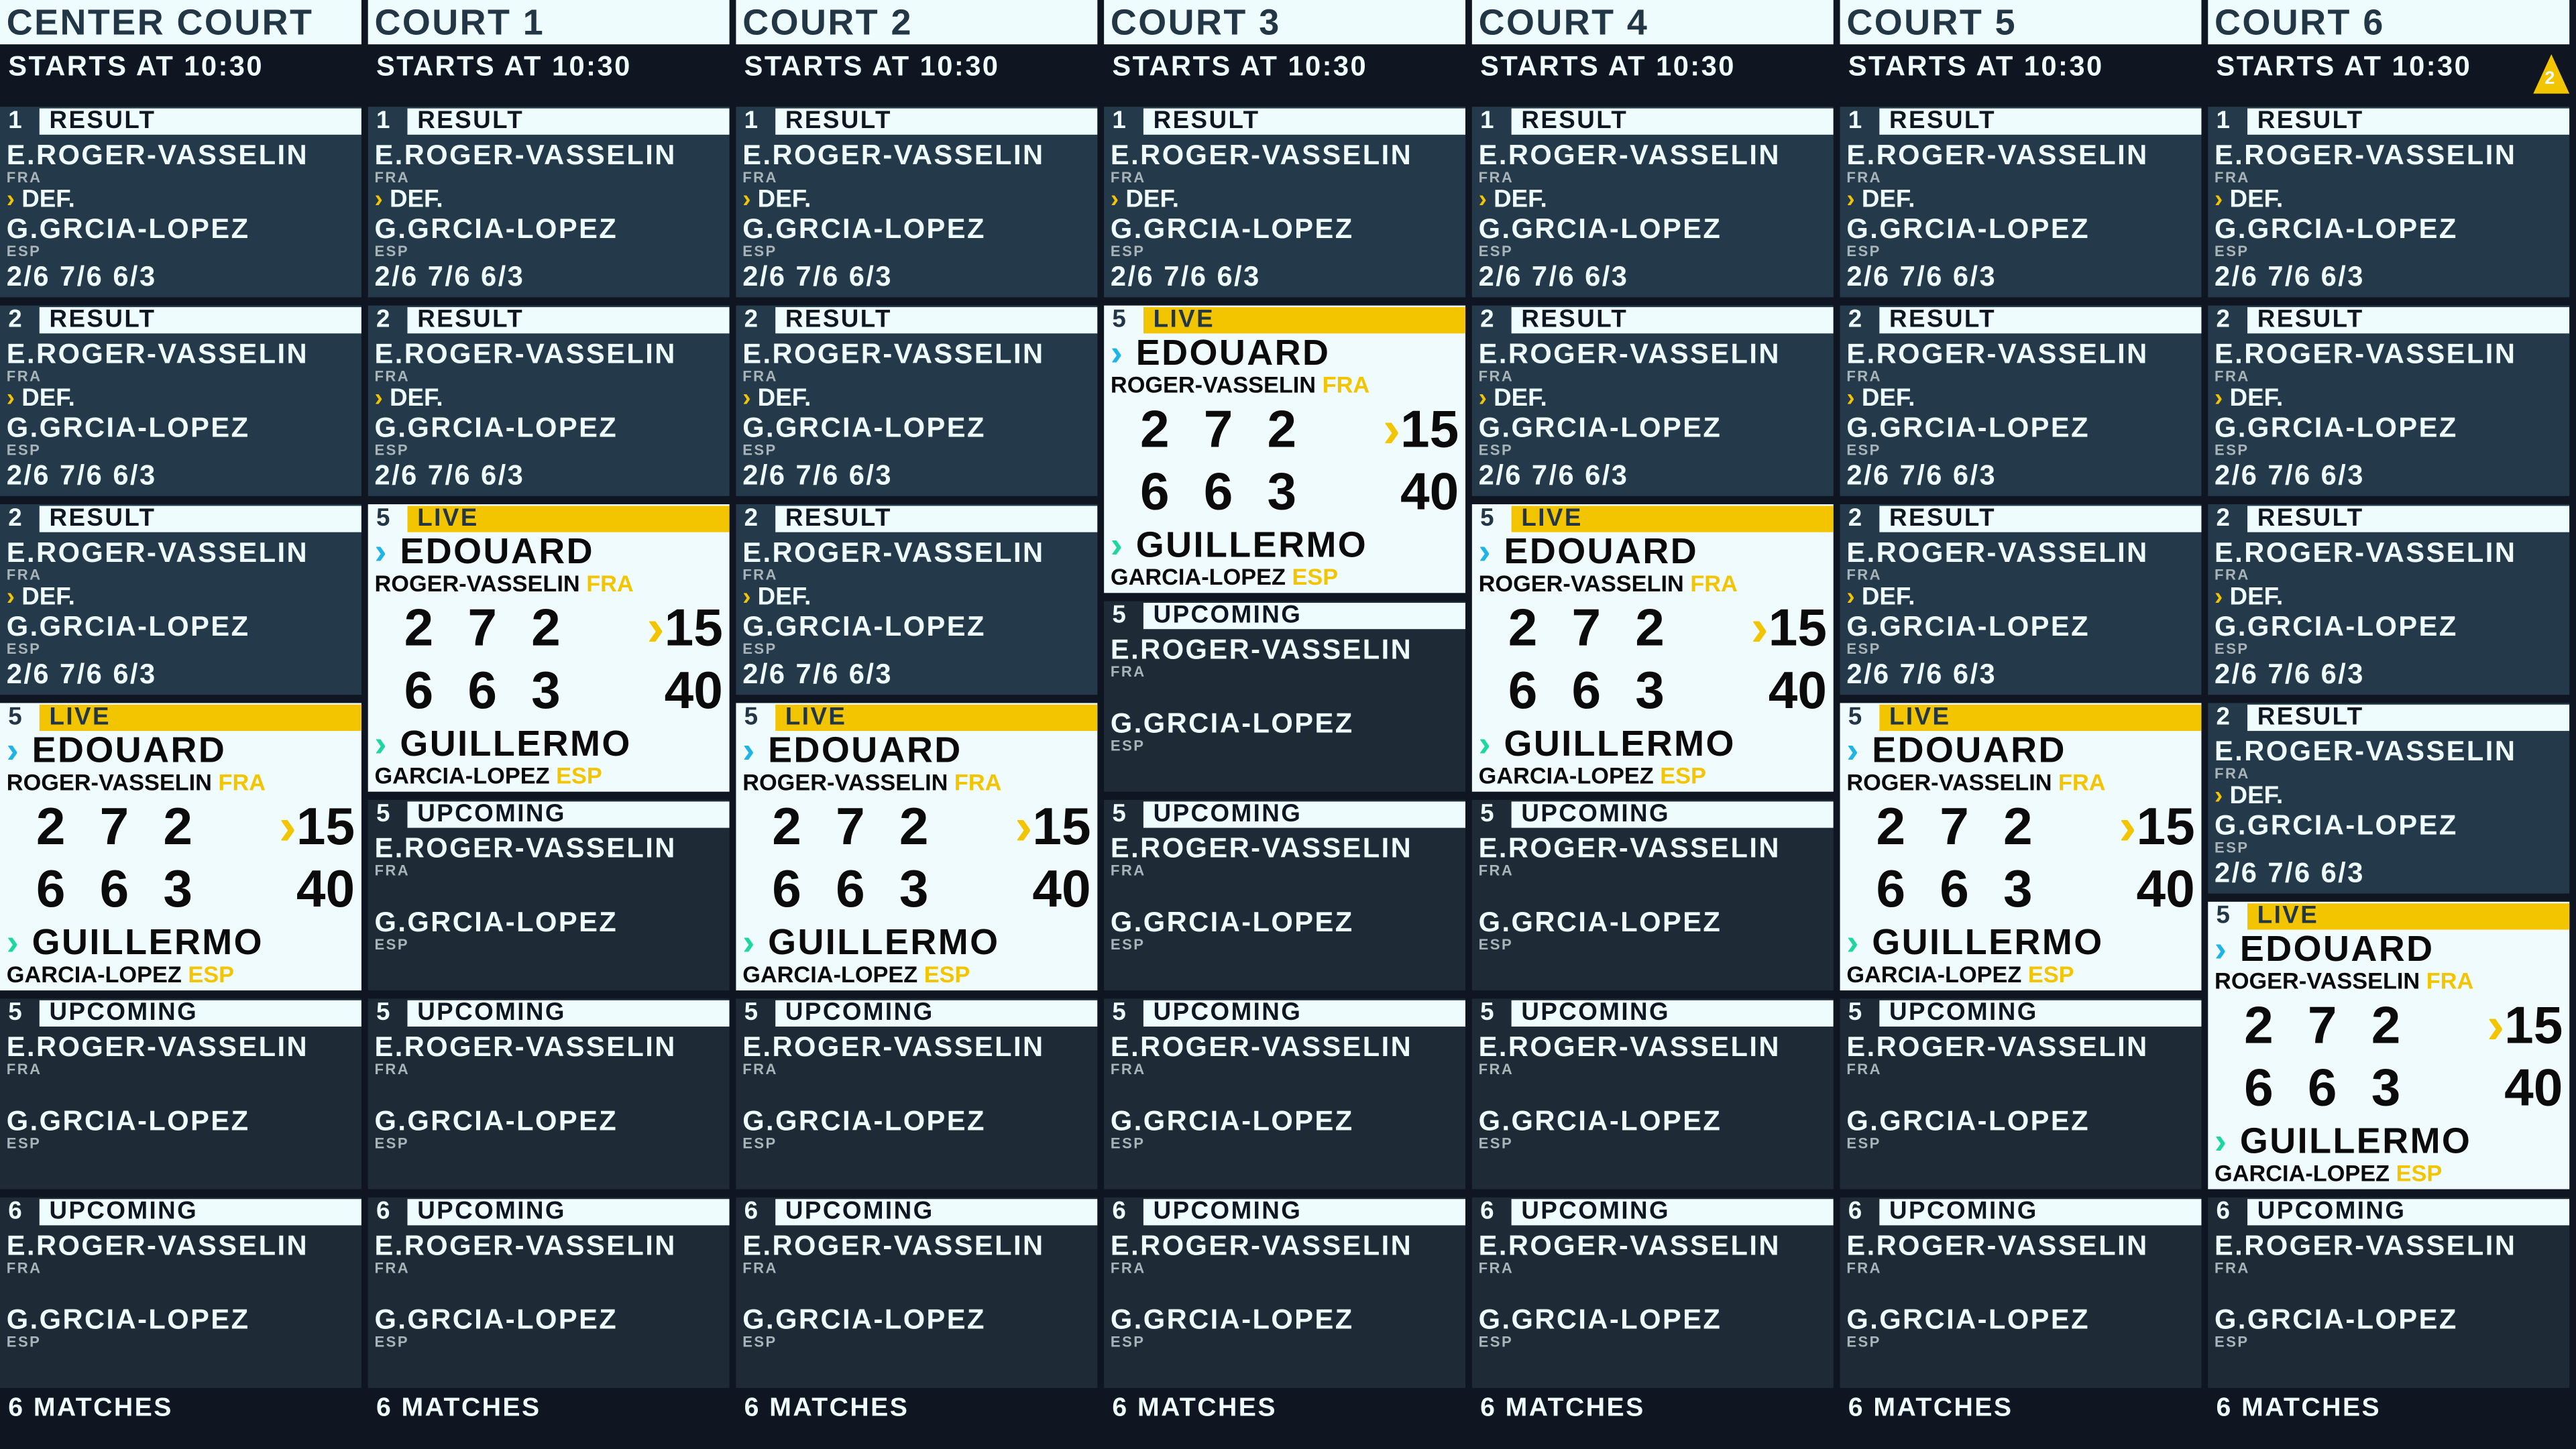  Describe the element at coordinates (136, 783) in the screenshot. I see `player1-last-name-row: ROGER-VASSELIN FRA` at that location.